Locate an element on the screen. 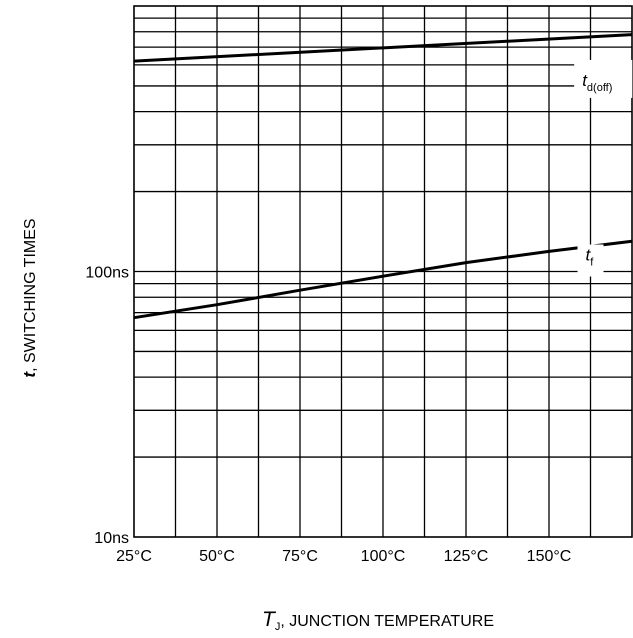 The width and height of the screenshot is (633, 638). y-axis-symbol: t is located at coordinates (29, 374).